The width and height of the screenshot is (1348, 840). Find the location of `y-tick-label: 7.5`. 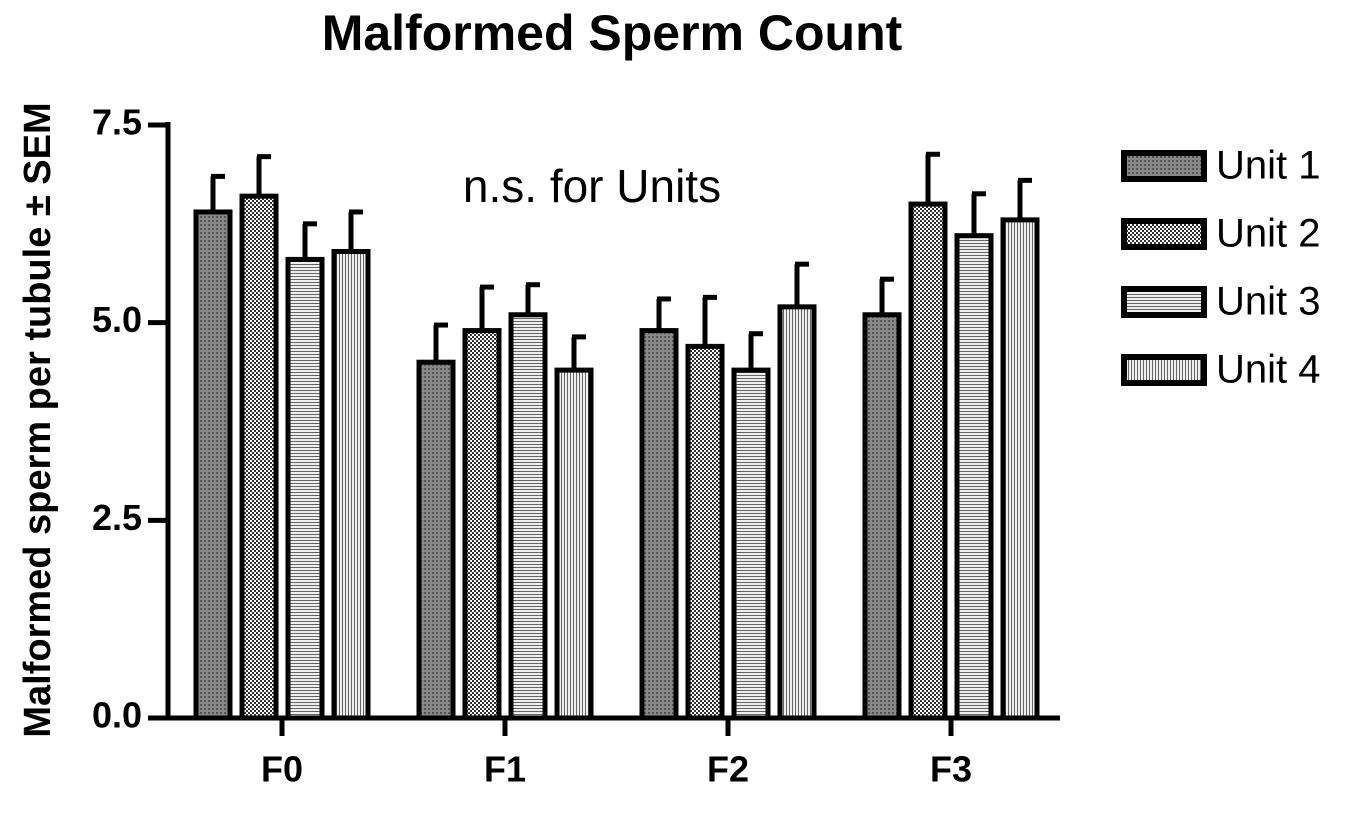

y-tick-label: 7.5 is located at coordinates (117, 122).